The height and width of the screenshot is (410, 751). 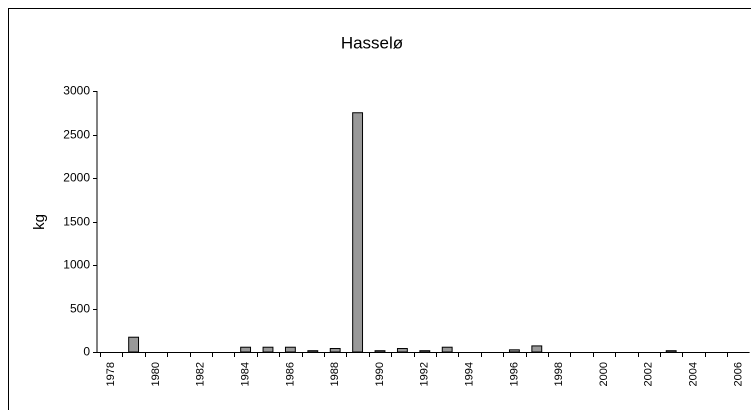 What do you see at coordinates (80, 309) in the screenshot?
I see `y-tick-label: 500` at bounding box center [80, 309].